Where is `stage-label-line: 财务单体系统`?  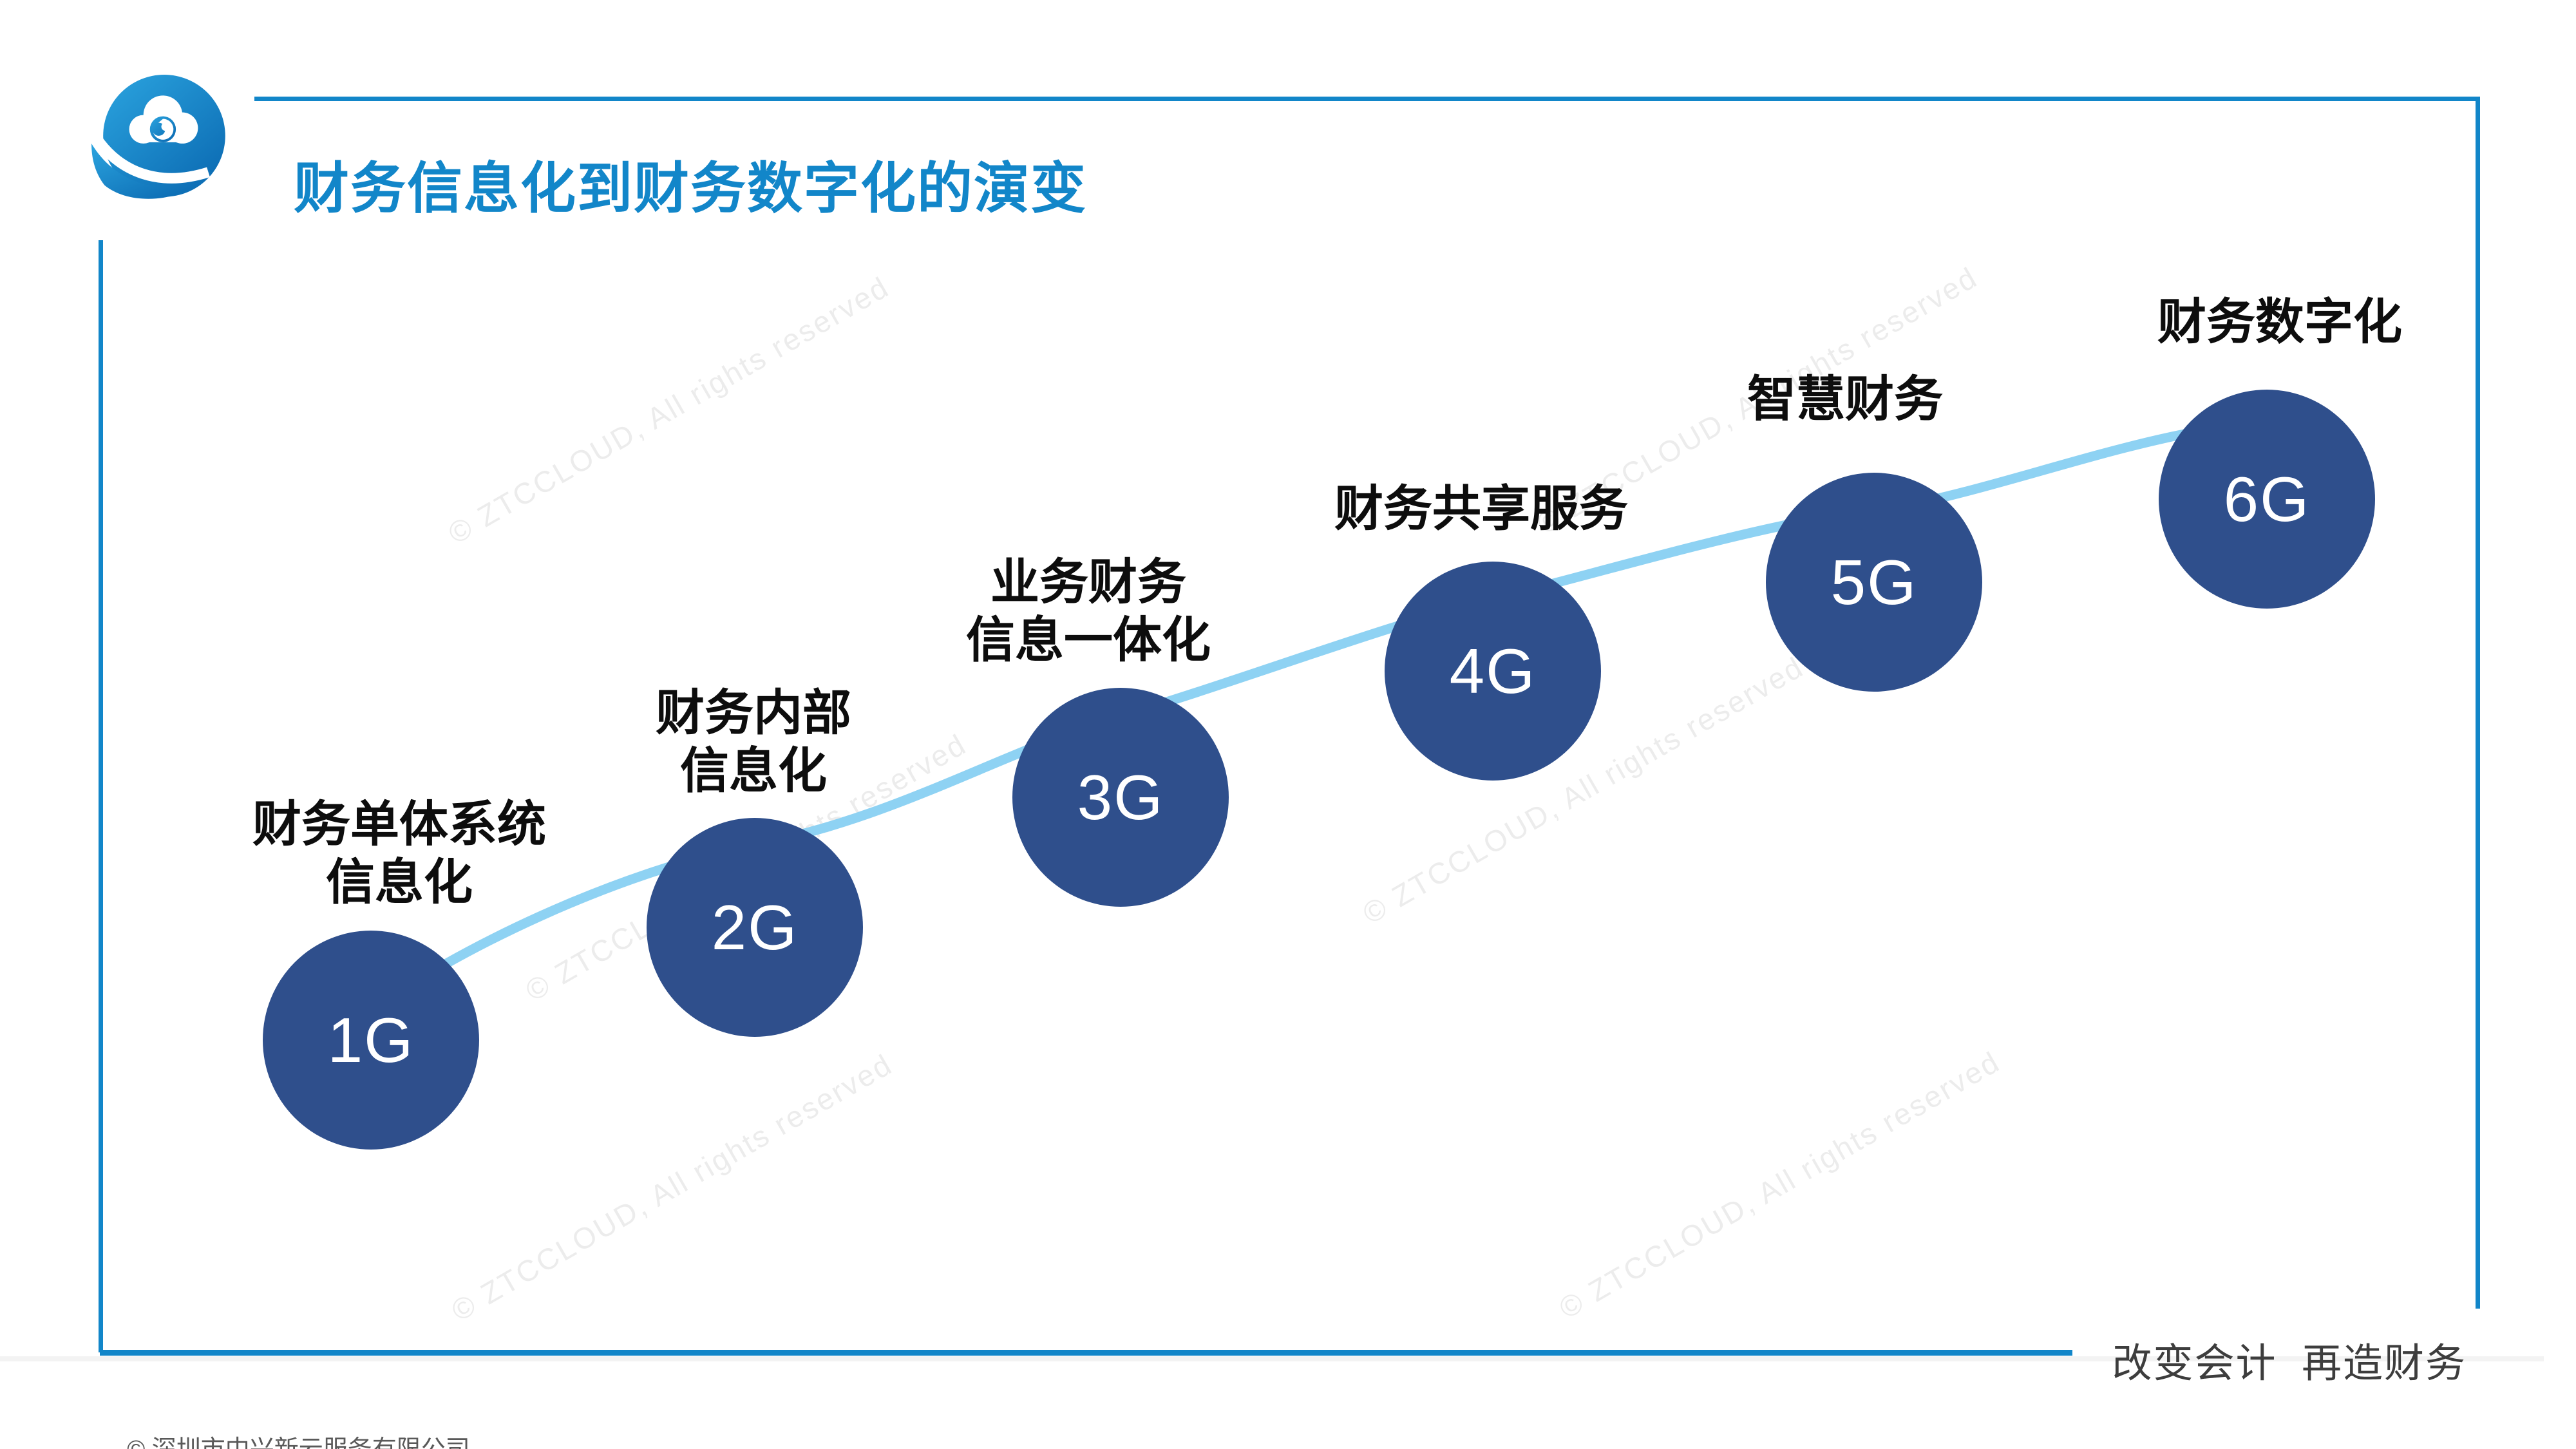
stage-label-line: 财务单体系统 is located at coordinates (399, 824).